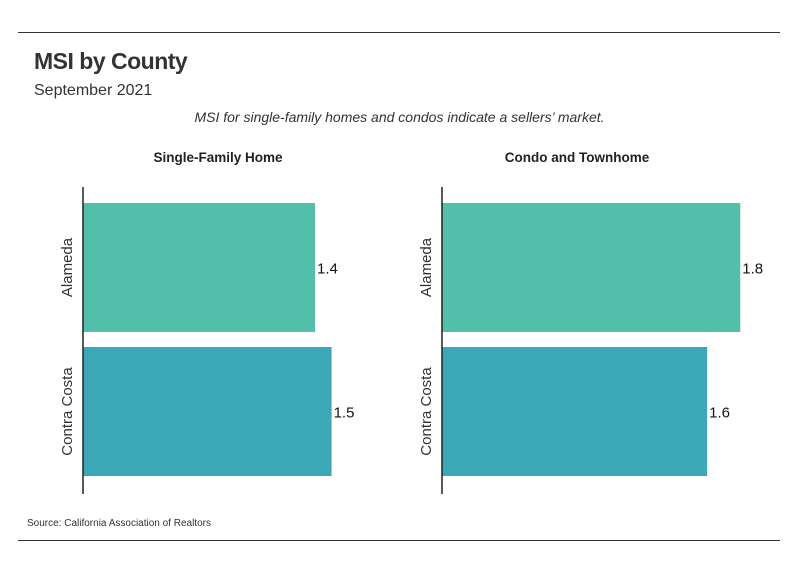  I want to click on data-label: 1.4, so click(327, 269).